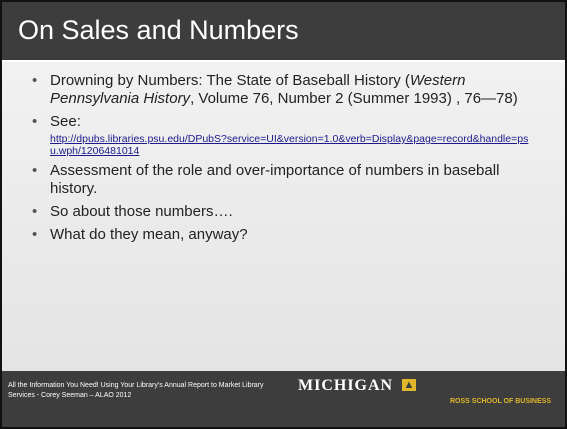 The width and height of the screenshot is (567, 429). What do you see at coordinates (149, 234) in the screenshot?
I see `bullet-text: What do they mean, anyway?` at bounding box center [149, 234].